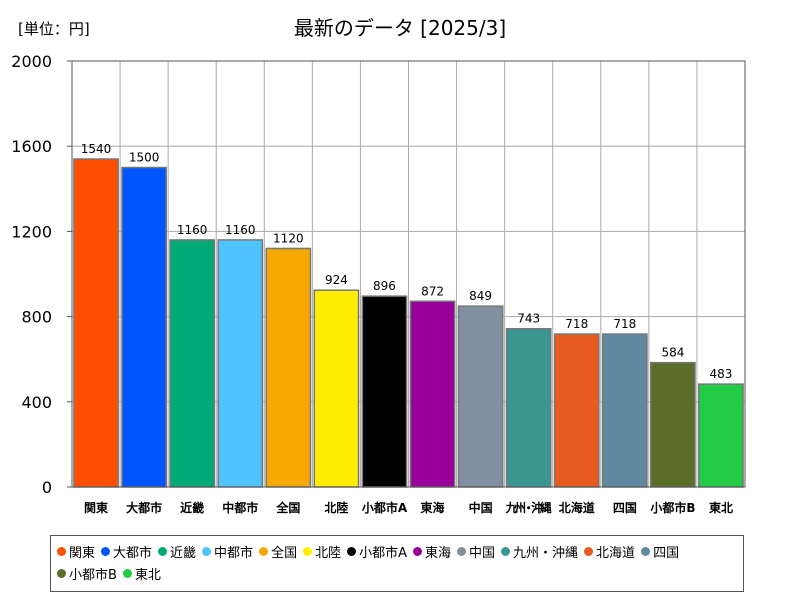 Image resolution: width=800 pixels, height=600 pixels. Describe the element at coordinates (433, 507) in the screenshot. I see `x-tick-label: 東海` at that location.